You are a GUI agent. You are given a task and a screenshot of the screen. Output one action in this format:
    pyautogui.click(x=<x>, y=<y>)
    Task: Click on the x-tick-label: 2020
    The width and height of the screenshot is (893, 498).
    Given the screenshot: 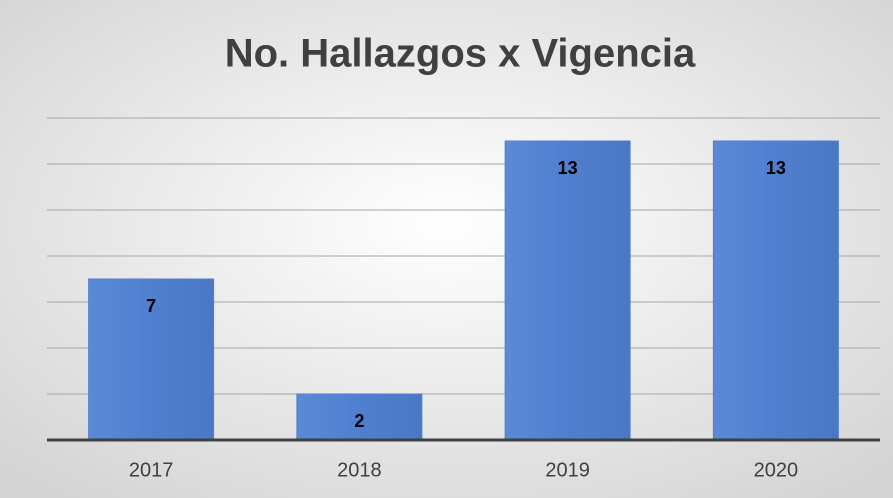 What is the action you would take?
    pyautogui.click(x=776, y=470)
    